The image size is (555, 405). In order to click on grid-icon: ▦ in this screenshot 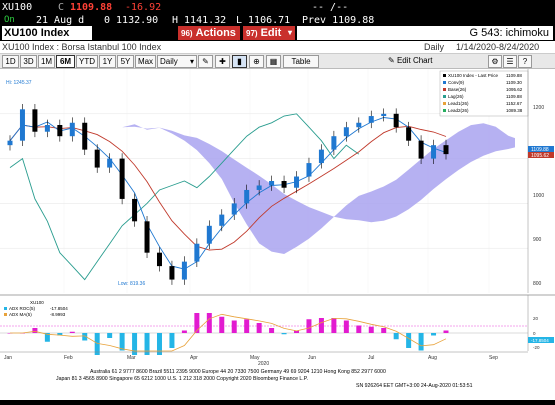, I will do `click(273, 61)`.